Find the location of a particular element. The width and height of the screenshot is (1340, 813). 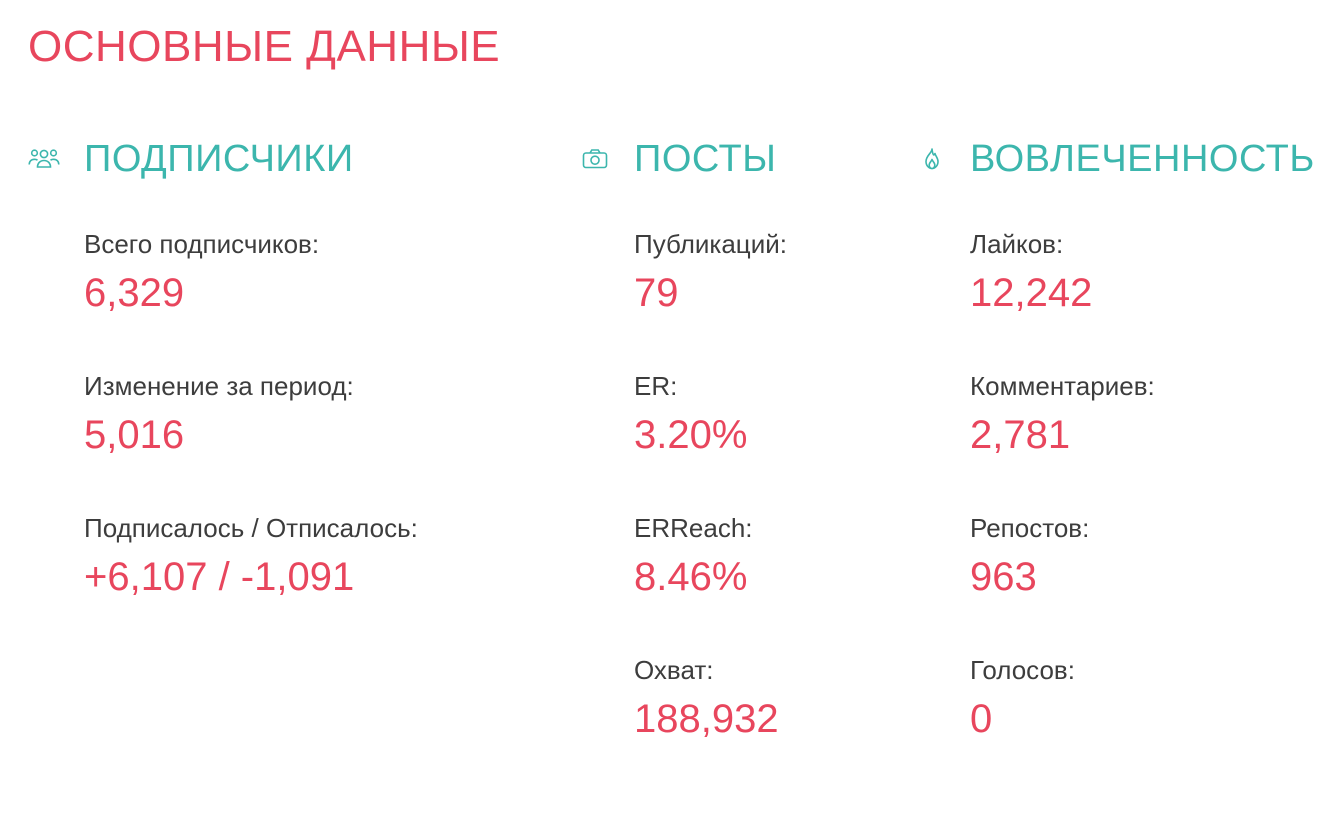

metric-label: Репостов: is located at coordinates (1030, 528).